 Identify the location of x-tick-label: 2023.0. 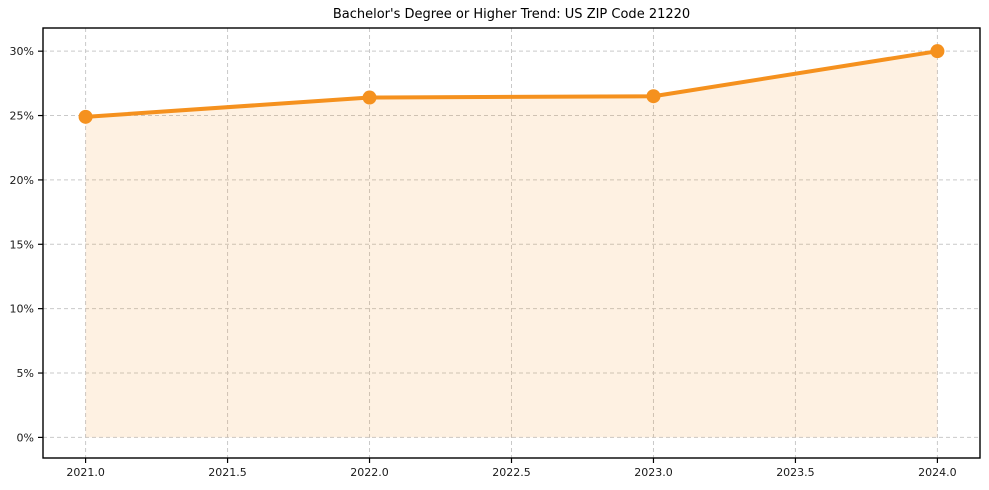
(653, 472).